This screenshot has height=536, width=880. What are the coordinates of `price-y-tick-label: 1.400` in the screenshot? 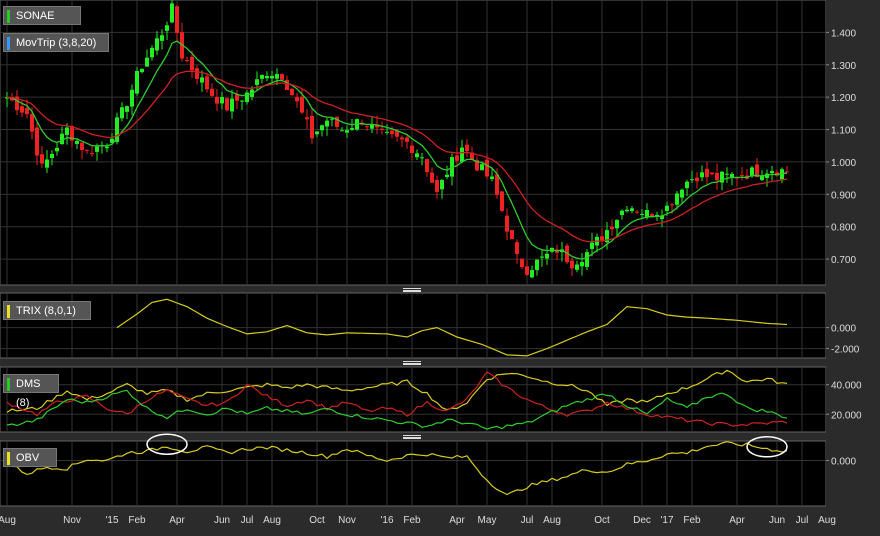 It's located at (843, 33).